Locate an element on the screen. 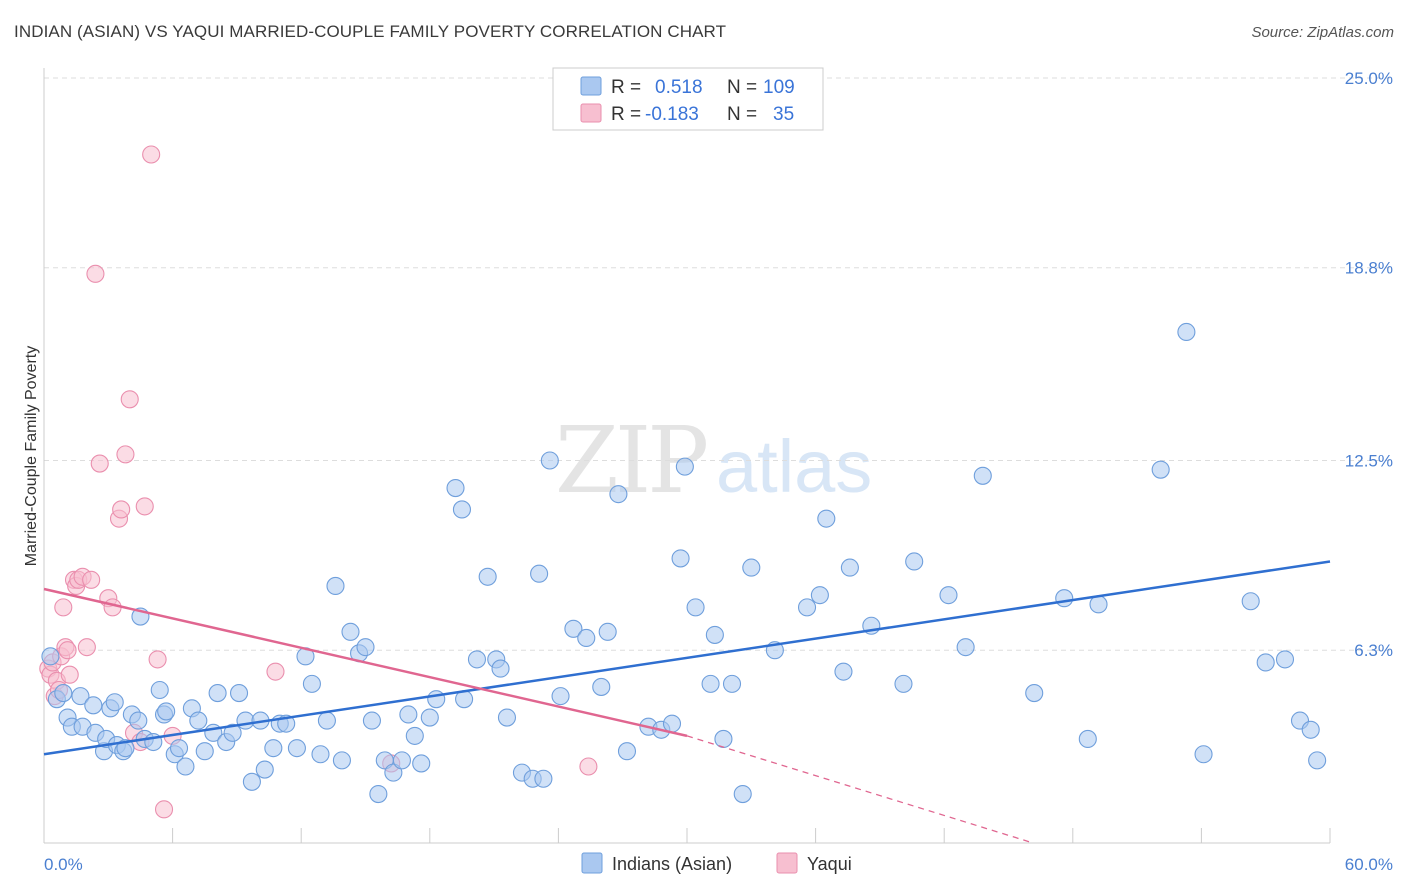 This screenshot has width=1406, height=892. legend-r-label-blue: R = is located at coordinates (626, 87).